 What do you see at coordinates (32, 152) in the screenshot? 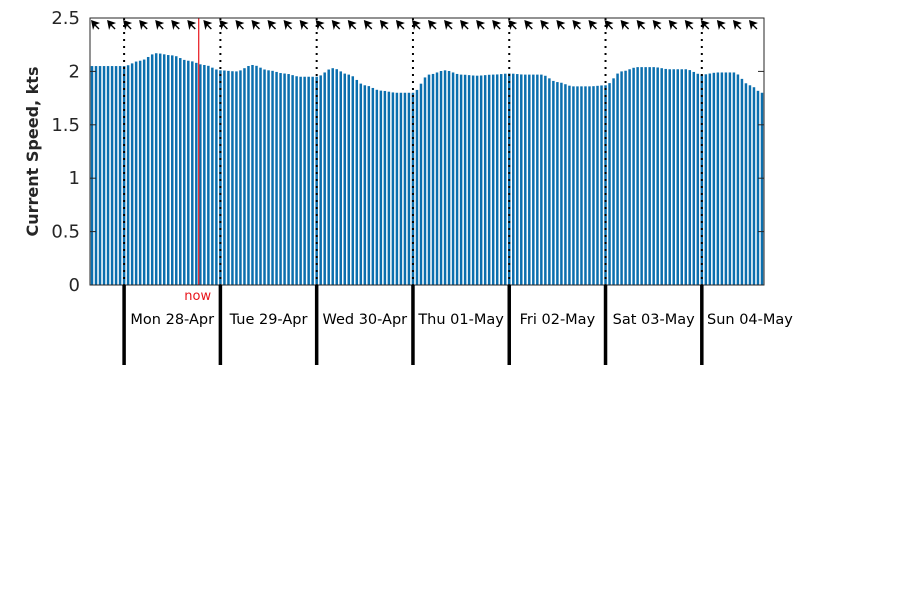
I see `y-axis-label: Current Speed, kts` at bounding box center [32, 152].